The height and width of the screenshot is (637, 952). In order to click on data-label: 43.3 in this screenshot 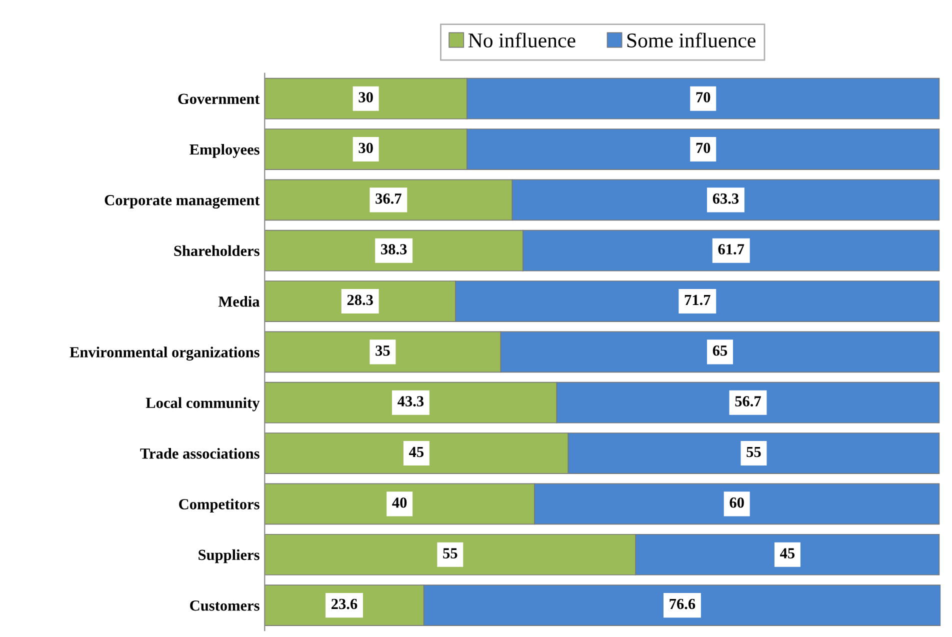, I will do `click(411, 401)`.